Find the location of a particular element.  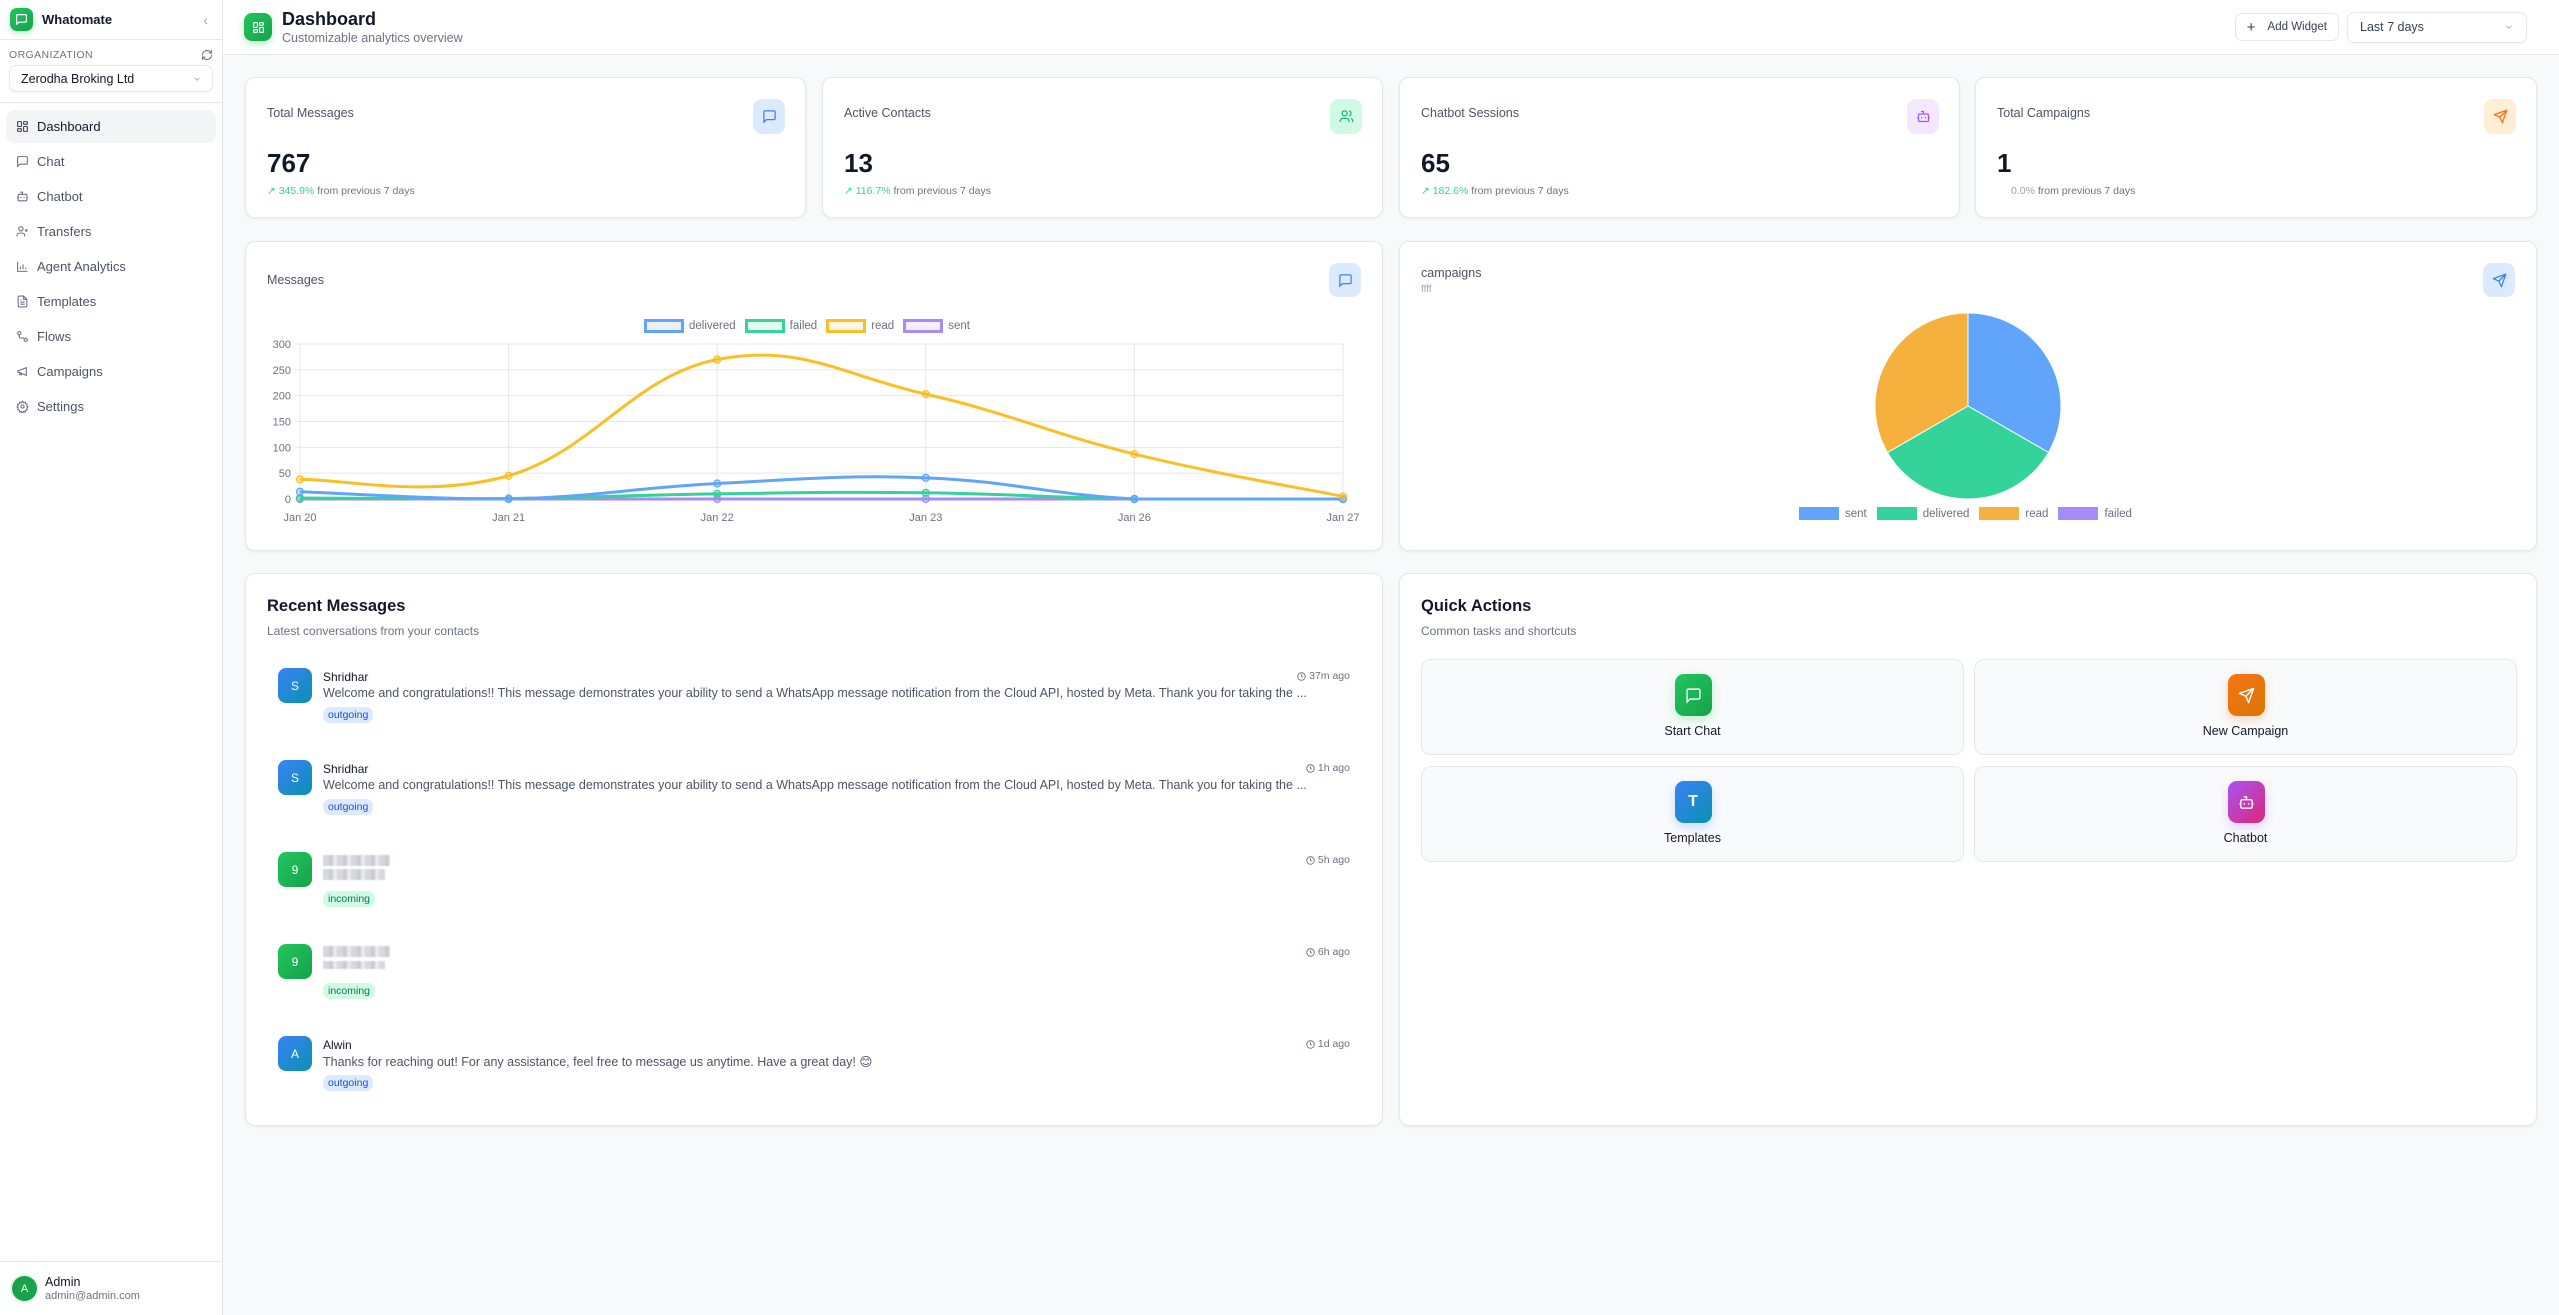

avatar: S is located at coordinates (295, 685).